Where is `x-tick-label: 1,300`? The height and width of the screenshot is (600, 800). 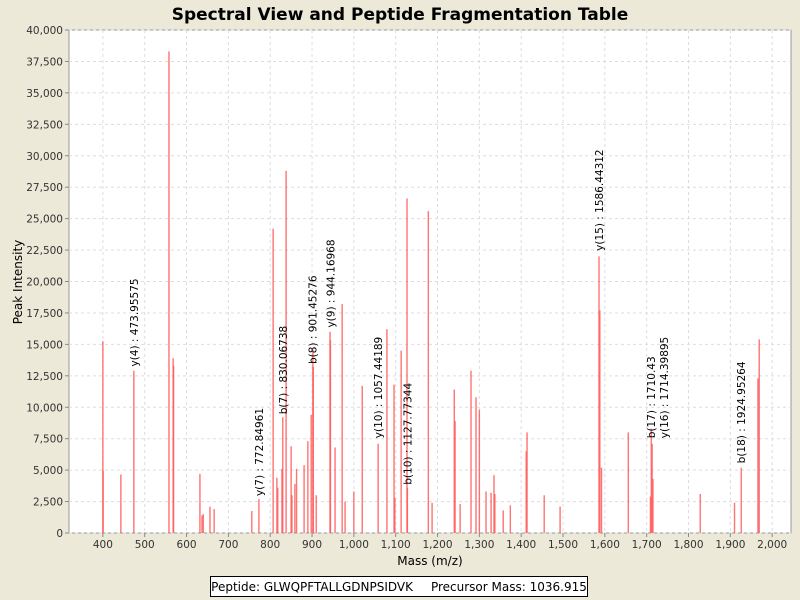 x-tick-label: 1,300 is located at coordinates (479, 545).